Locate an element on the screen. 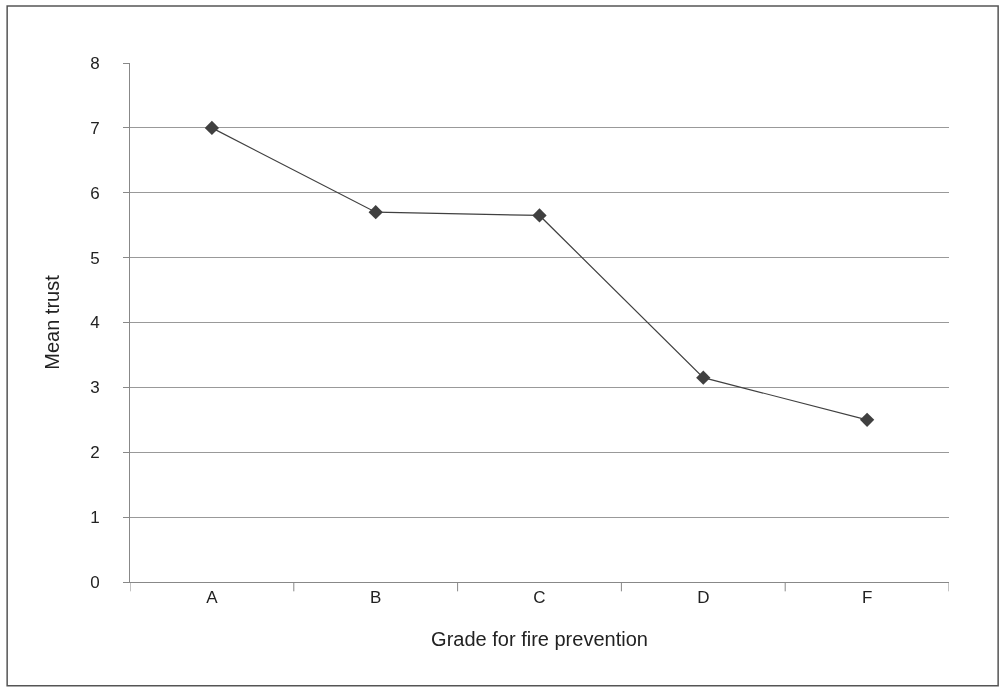  y-tick-label: 3 is located at coordinates (95, 388).